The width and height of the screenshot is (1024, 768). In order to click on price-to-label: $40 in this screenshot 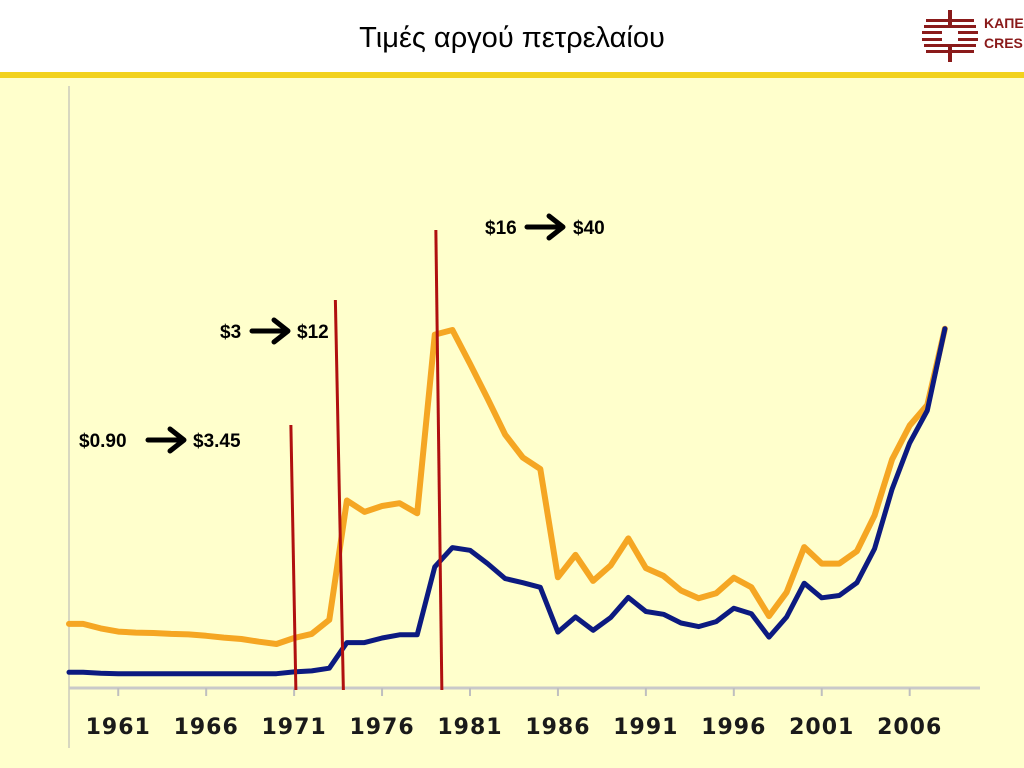, I will do `click(589, 228)`.